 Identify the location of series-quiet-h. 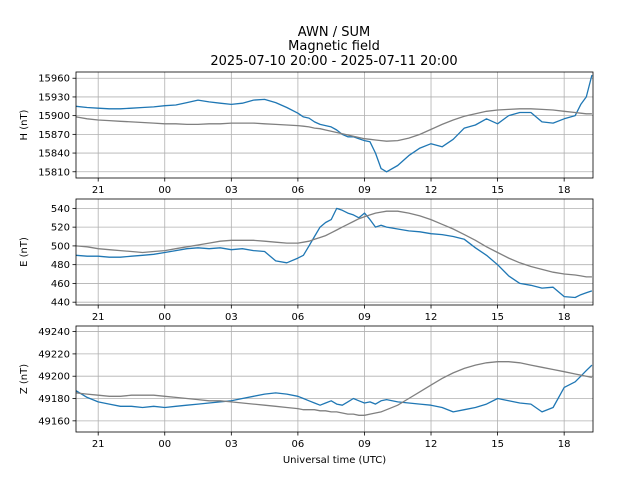
(334, 125).